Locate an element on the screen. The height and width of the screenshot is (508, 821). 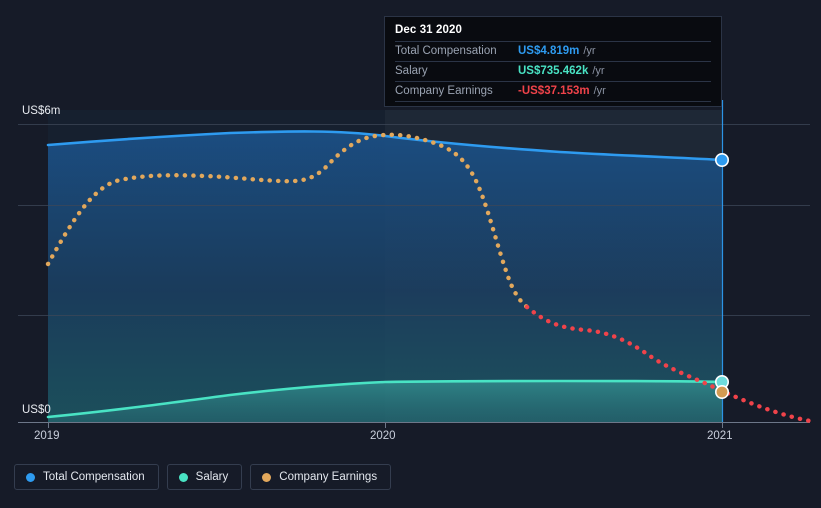
tooltip-unit-salary: /yr is located at coordinates (598, 71).